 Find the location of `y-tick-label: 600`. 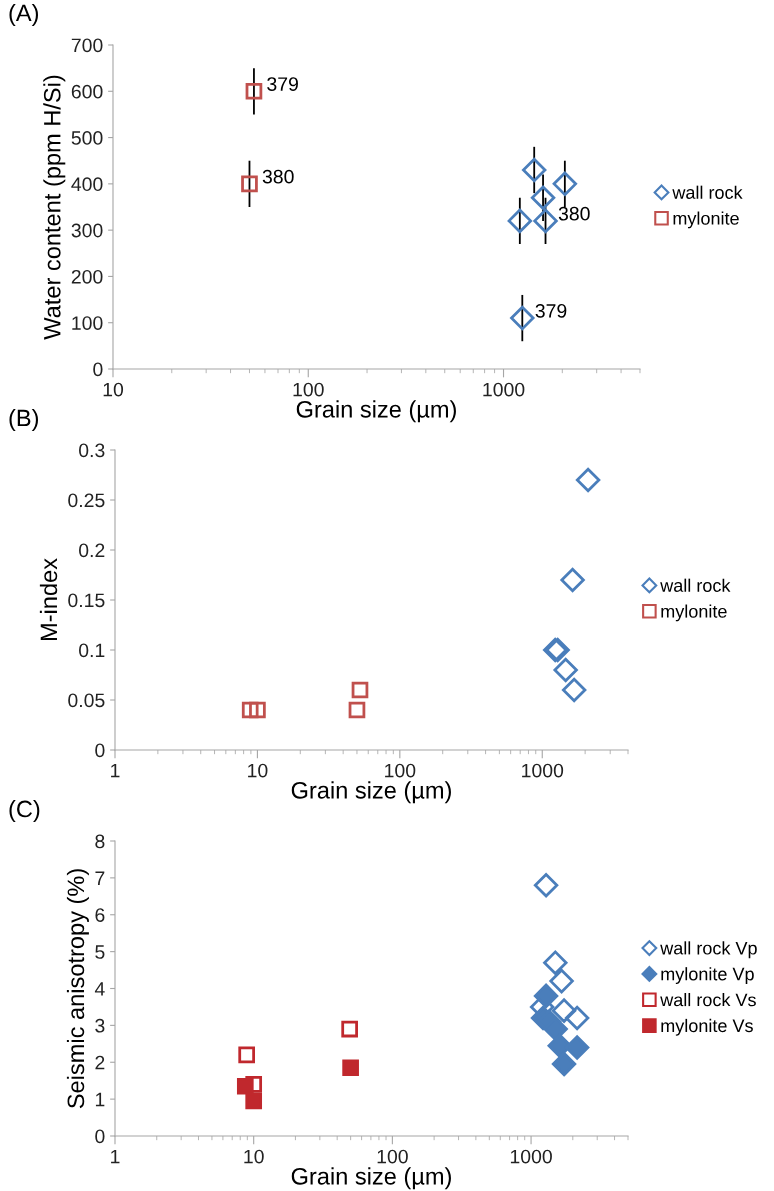

y-tick-label: 600 is located at coordinates (87, 91).